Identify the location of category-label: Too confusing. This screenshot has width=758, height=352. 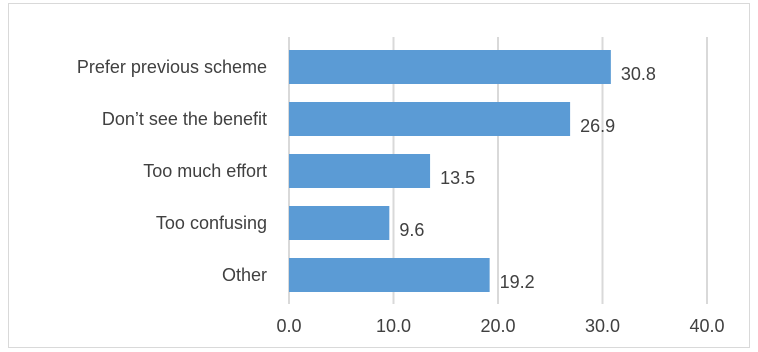
(211, 223).